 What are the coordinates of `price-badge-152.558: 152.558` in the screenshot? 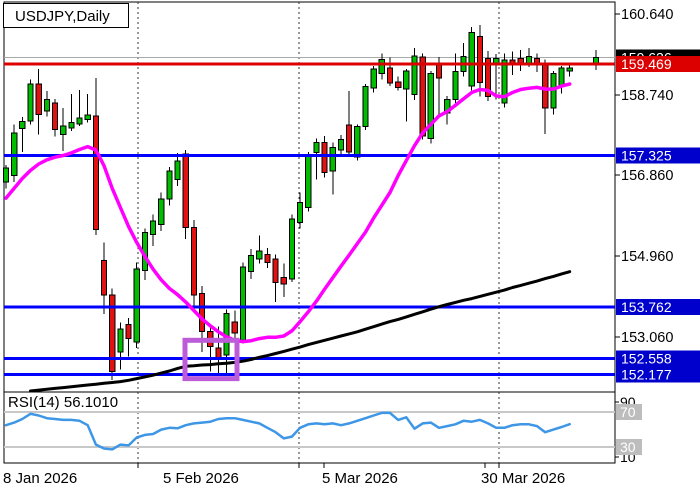 It's located at (658, 358).